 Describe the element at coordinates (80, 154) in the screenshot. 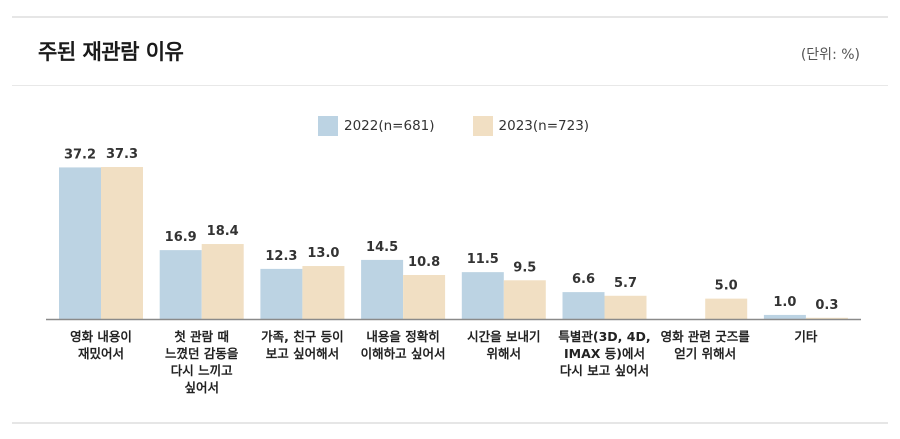

I see `value-label-2022-0: 37.2` at that location.